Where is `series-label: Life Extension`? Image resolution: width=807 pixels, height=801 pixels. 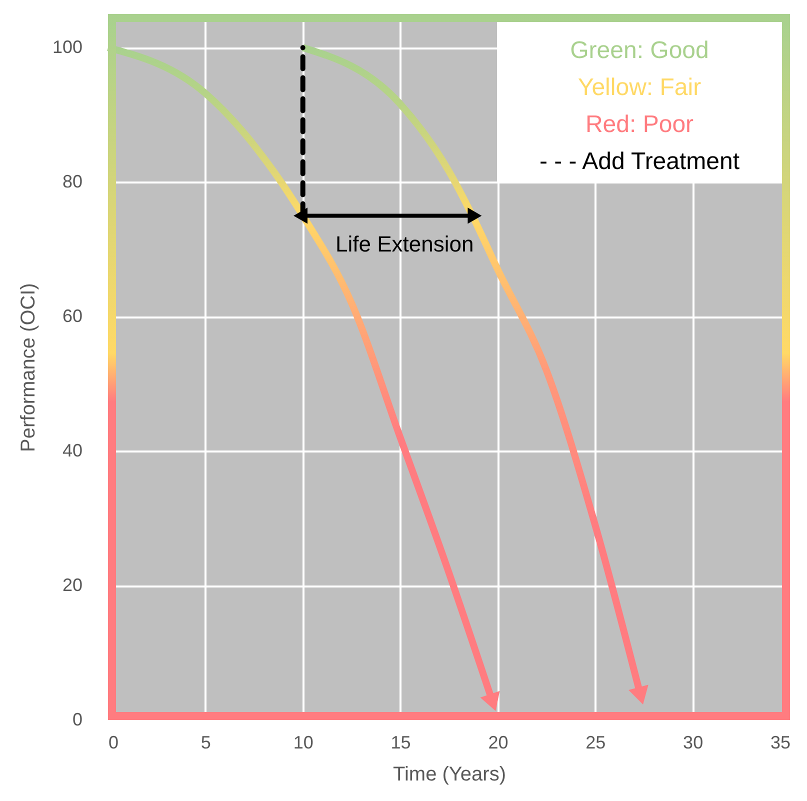 series-label: Life Extension is located at coordinates (405, 244).